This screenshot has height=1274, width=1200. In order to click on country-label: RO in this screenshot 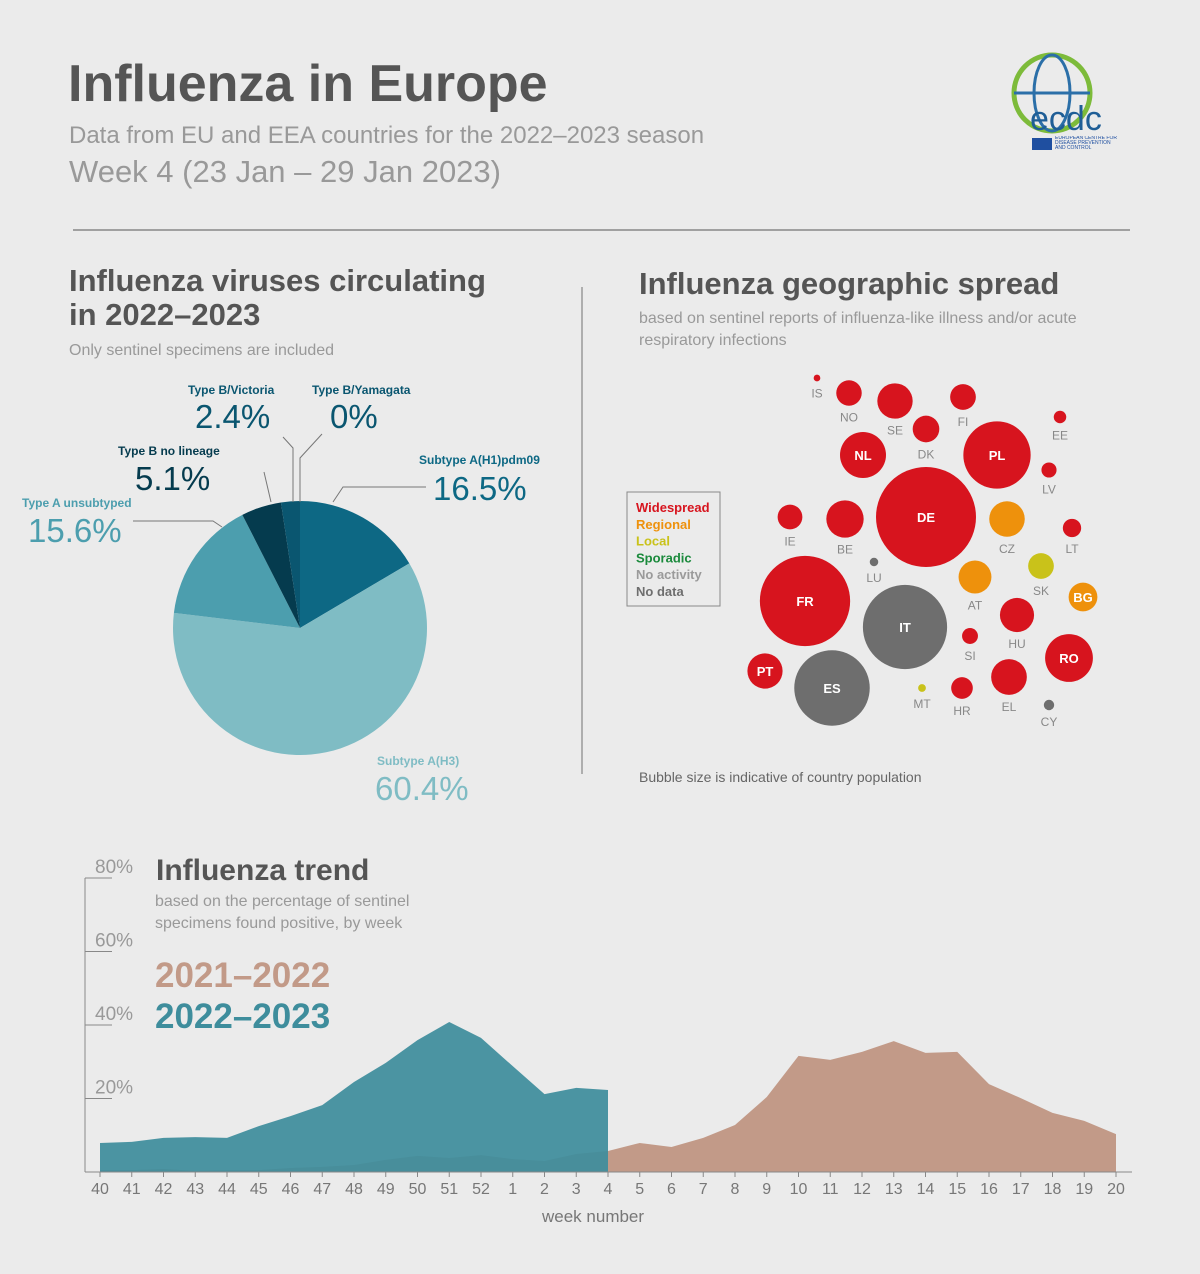, I will do `click(1069, 658)`.